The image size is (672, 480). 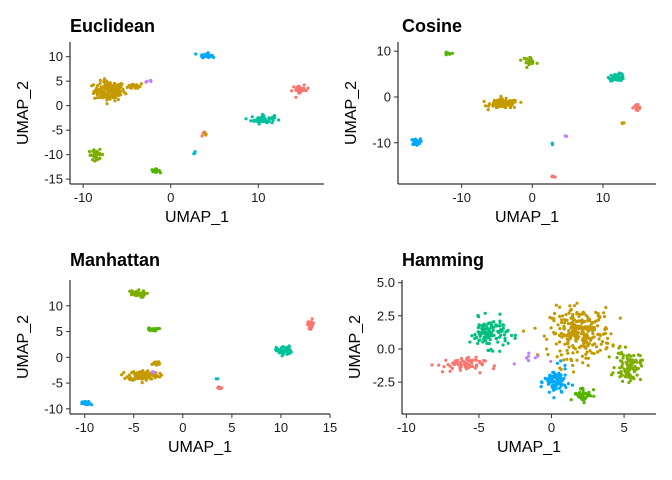 What do you see at coordinates (384, 51) in the screenshot?
I see `y-tick-label: 10` at bounding box center [384, 51].